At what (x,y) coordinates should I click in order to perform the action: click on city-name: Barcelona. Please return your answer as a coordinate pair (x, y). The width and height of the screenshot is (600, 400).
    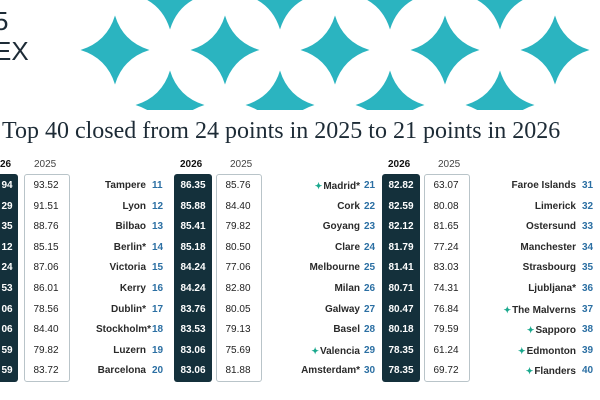
    Looking at the image, I should click on (121, 371).